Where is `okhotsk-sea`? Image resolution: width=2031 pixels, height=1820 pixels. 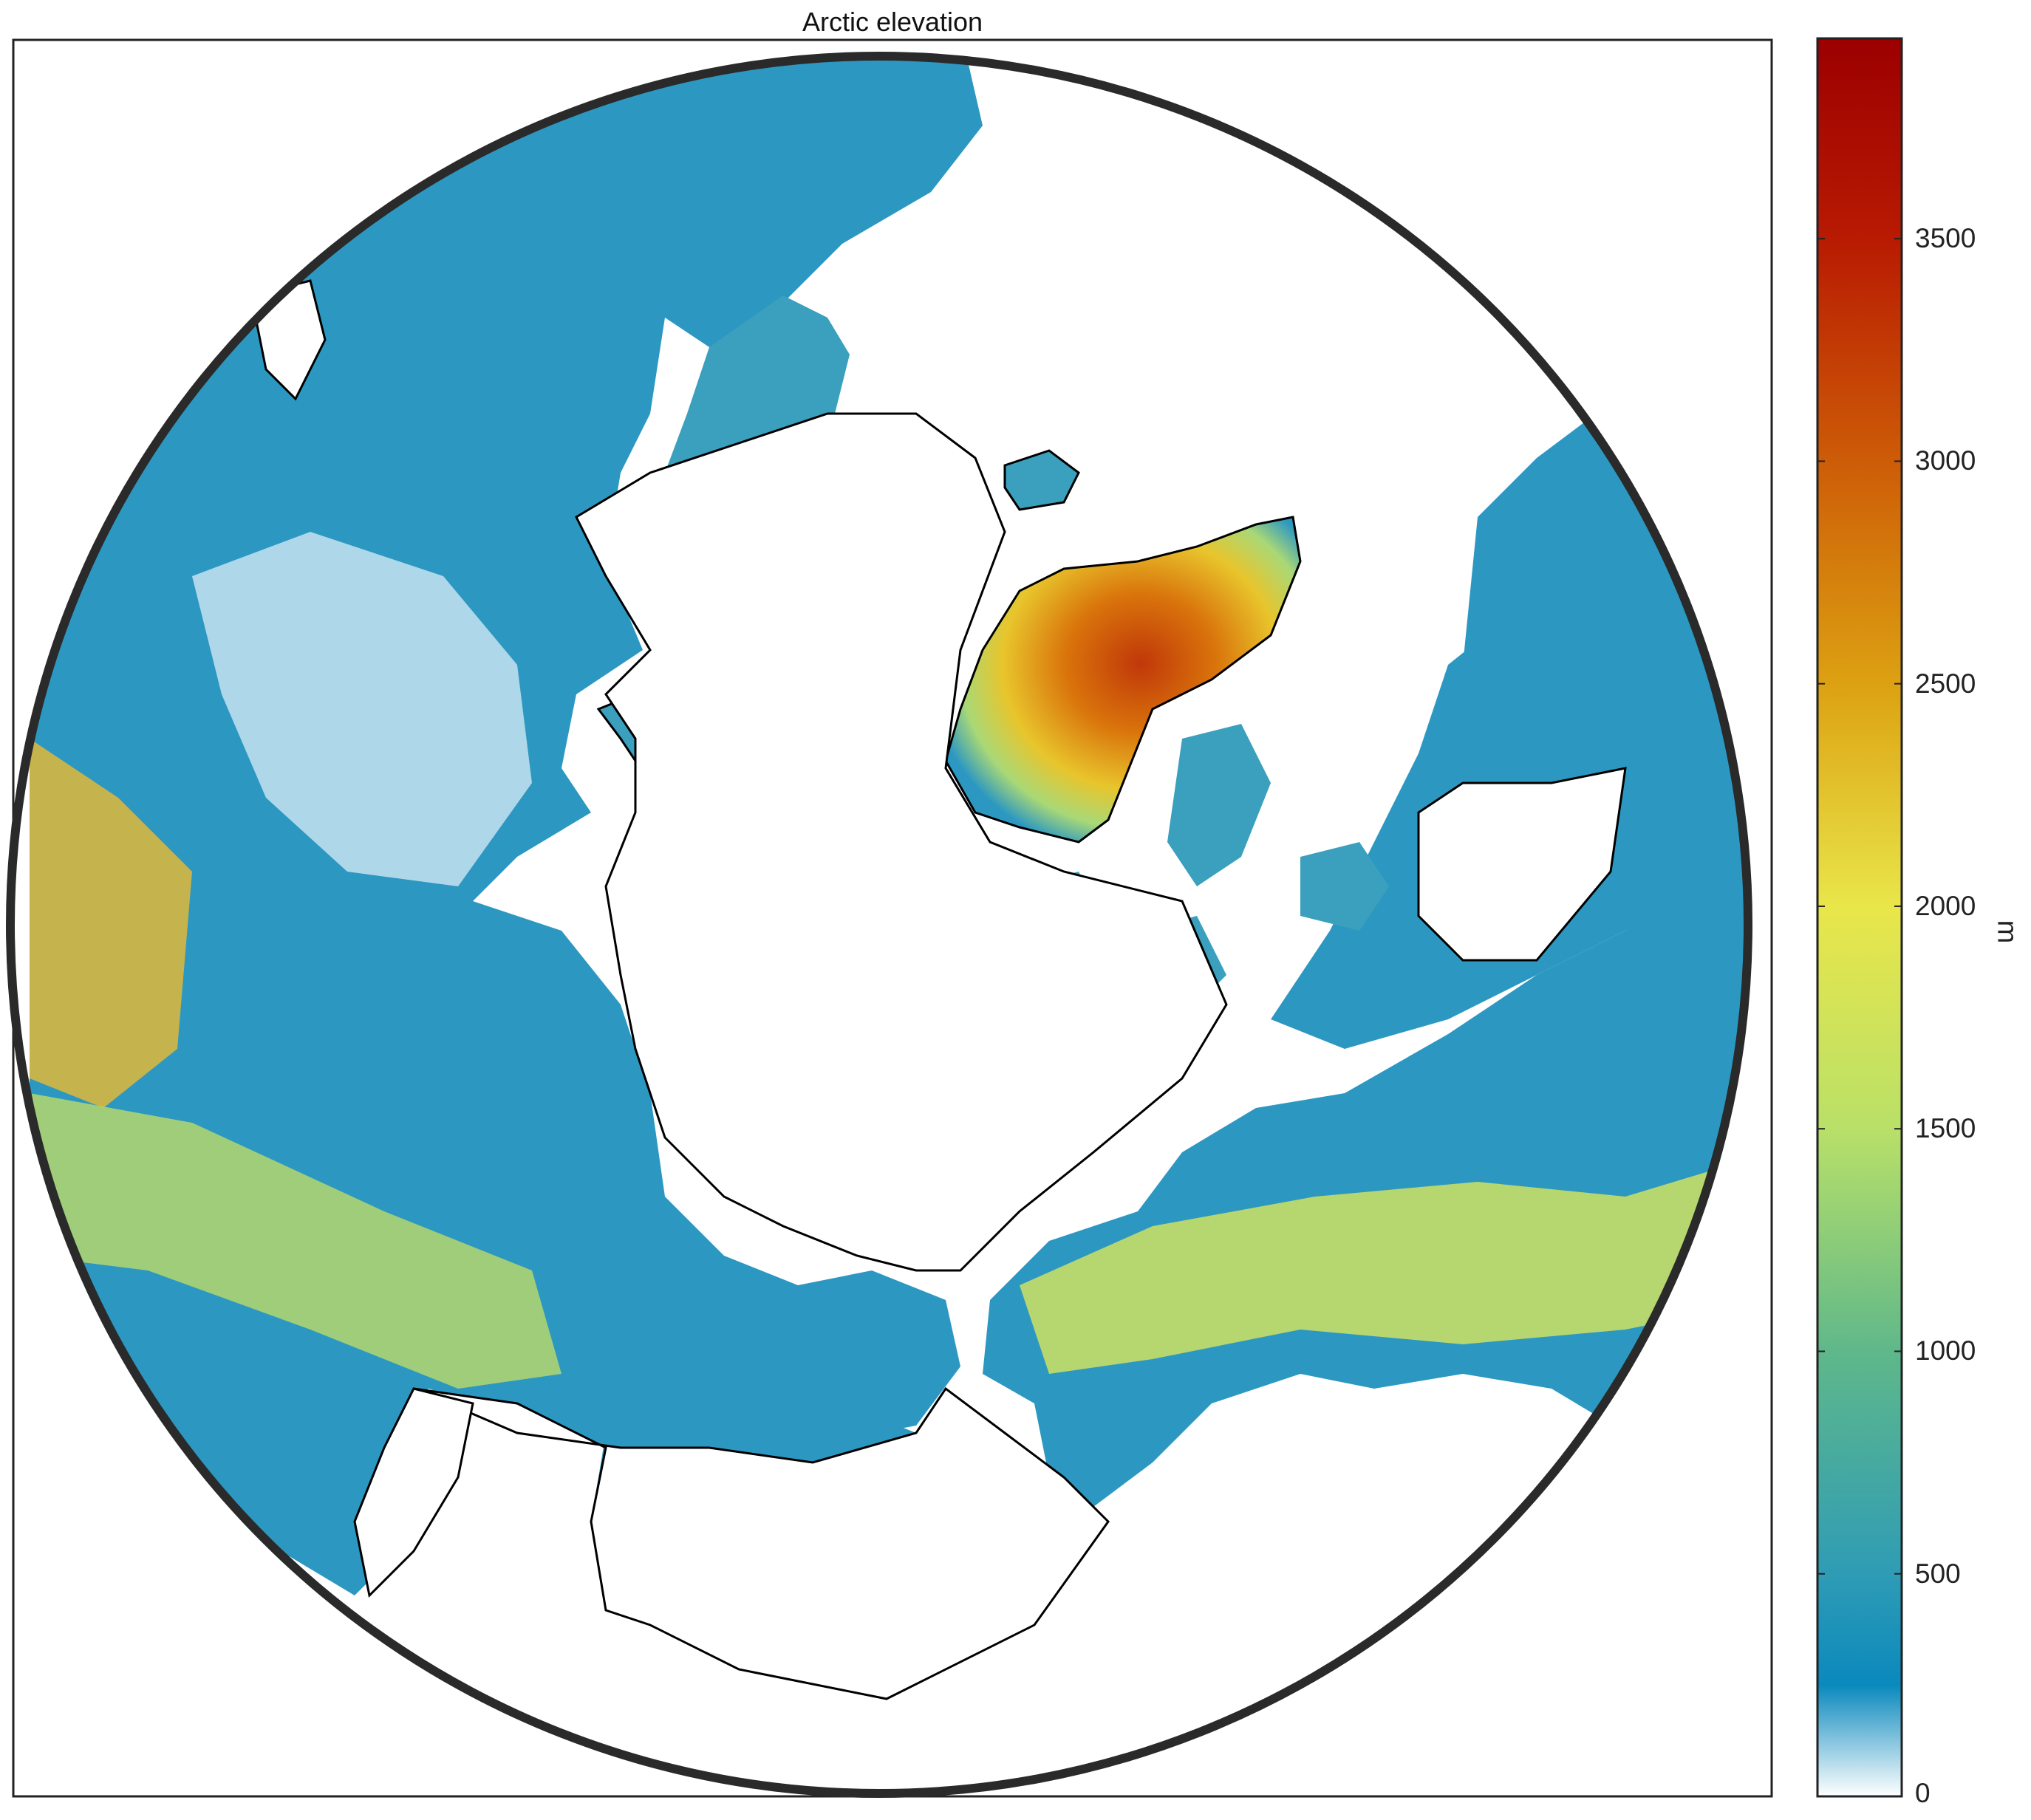
okhotsk-sea is located at coordinates (413, 1493).